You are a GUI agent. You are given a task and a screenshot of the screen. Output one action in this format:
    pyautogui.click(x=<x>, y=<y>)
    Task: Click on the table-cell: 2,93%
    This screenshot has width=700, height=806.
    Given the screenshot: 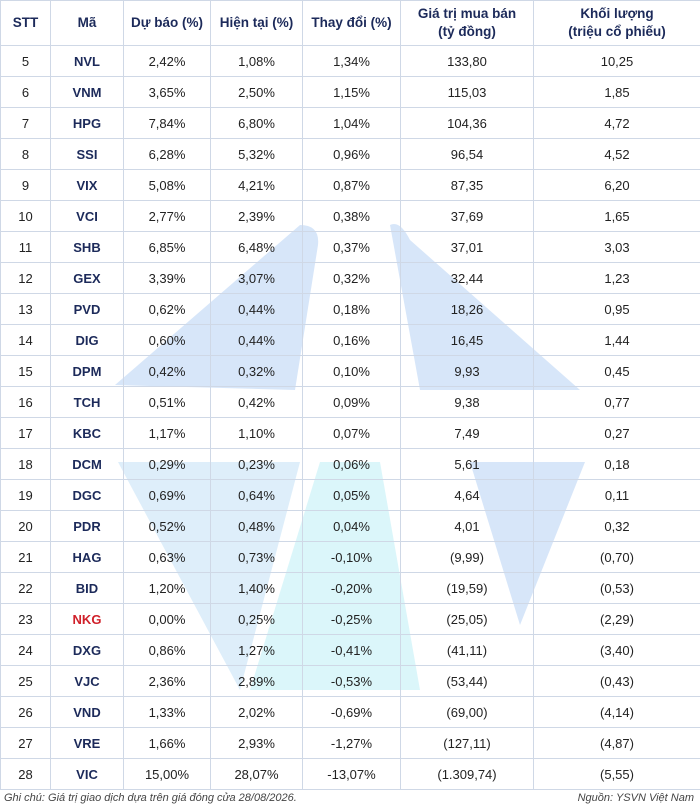 What is the action you would take?
    pyautogui.click(x=256, y=743)
    